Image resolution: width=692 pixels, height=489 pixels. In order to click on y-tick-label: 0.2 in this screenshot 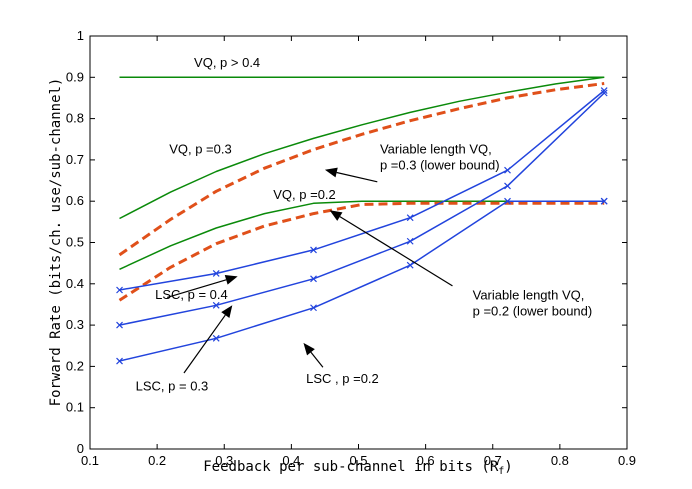, I will do `click(75, 365)`.